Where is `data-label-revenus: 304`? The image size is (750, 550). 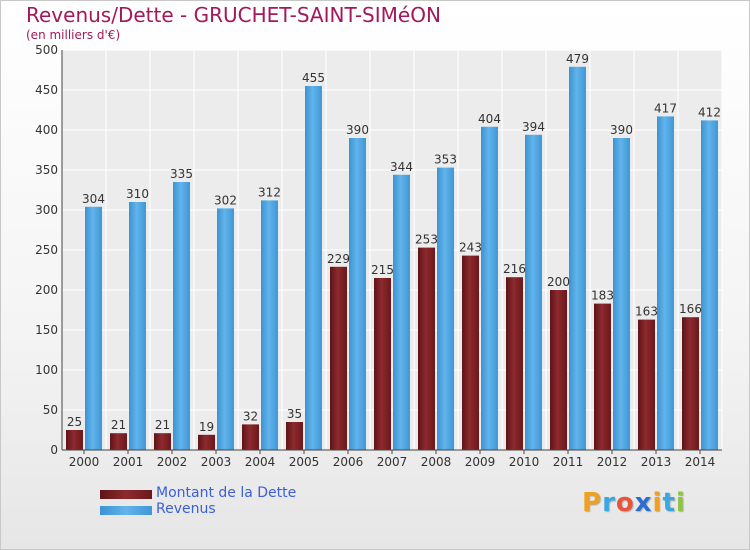 data-label-revenus: 304 is located at coordinates (93, 199).